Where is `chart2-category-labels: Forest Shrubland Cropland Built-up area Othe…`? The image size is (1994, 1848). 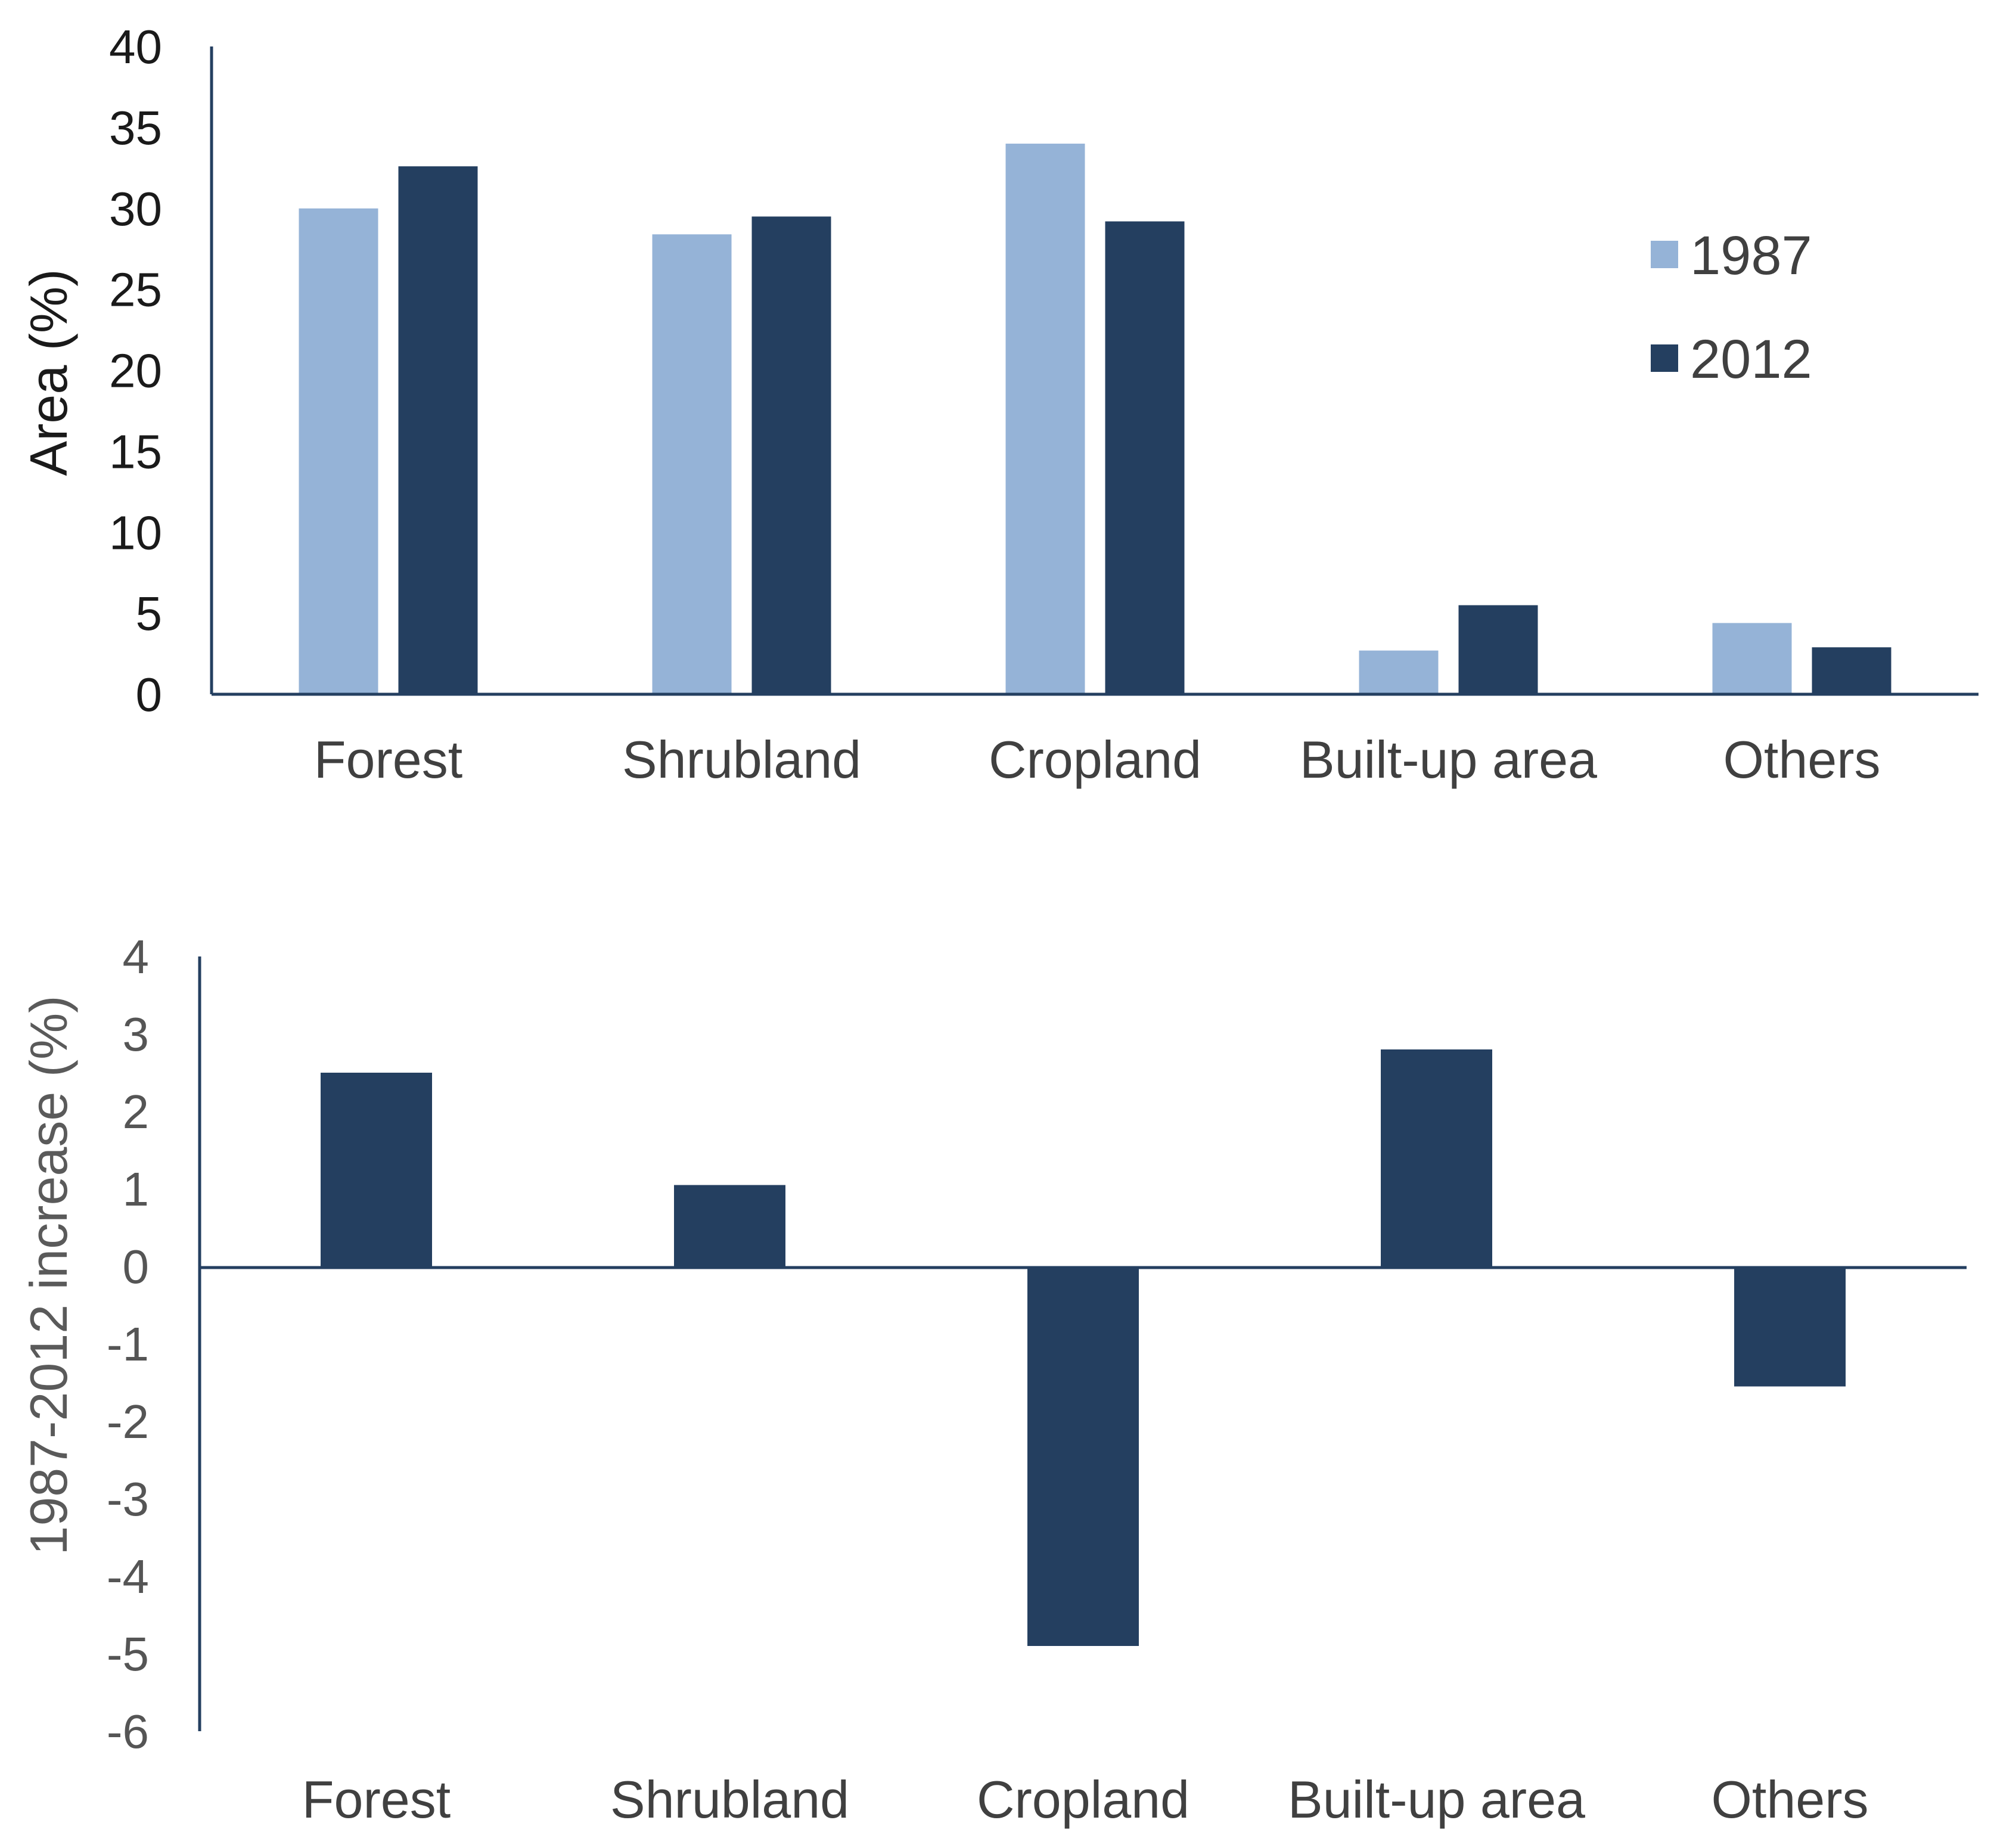
chart2-category-labels: Forest Shrubland Cropland Built-up area Othe… is located at coordinates (1085, 1799).